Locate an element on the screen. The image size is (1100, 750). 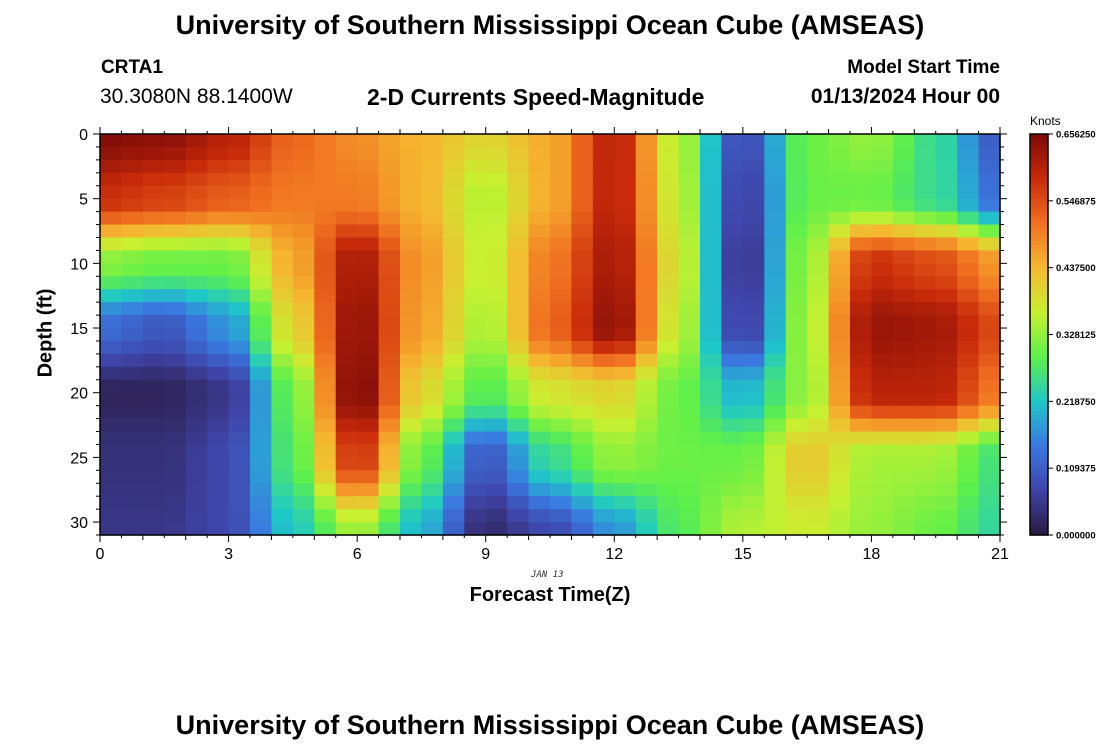
plot-title: 2-D Currents Speed-Magnitude is located at coordinates (536, 97).